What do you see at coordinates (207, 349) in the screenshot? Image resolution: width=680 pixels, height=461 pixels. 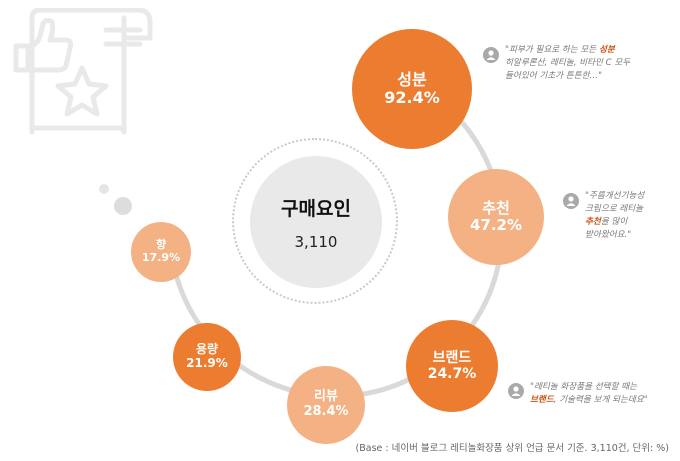 I see `factor-label: 용량` at bounding box center [207, 349].